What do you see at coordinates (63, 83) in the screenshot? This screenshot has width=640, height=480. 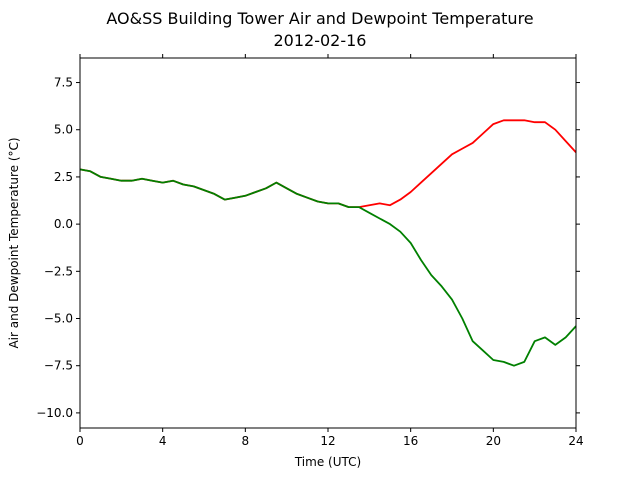 I see `y-tick-label: 7.5` at bounding box center [63, 83].